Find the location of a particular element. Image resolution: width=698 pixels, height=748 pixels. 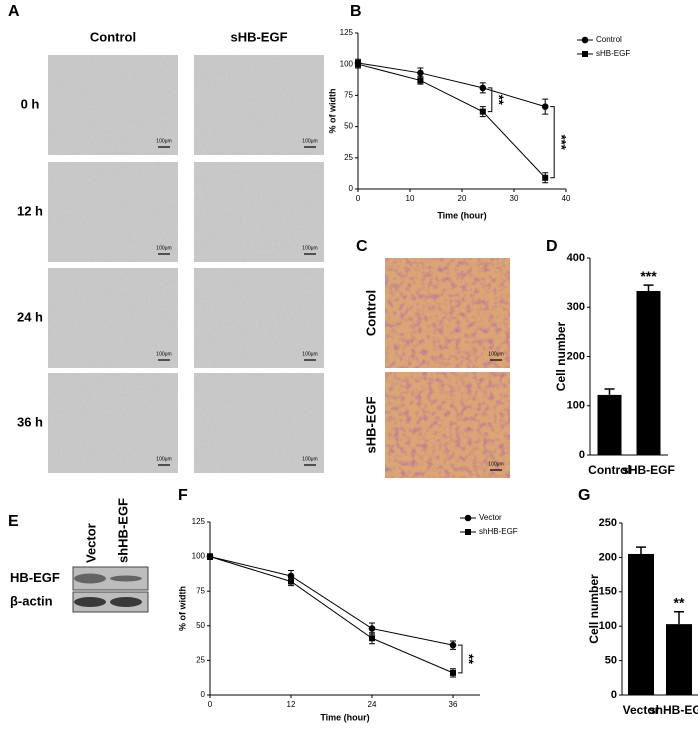

x-tick-label: 24 is located at coordinates (372, 704).